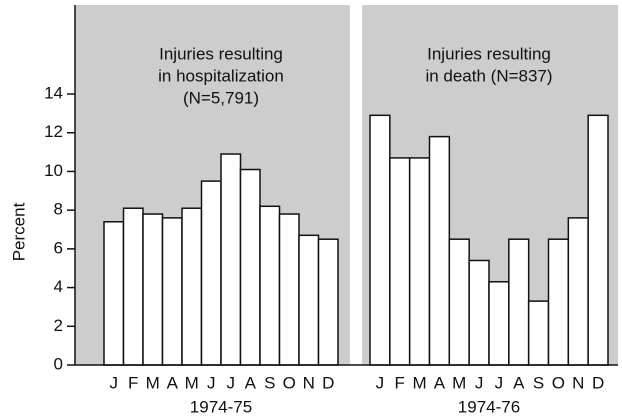 The height and width of the screenshot is (419, 622). What do you see at coordinates (221, 75) in the screenshot?
I see `panel-title: in hospitalization` at bounding box center [221, 75].